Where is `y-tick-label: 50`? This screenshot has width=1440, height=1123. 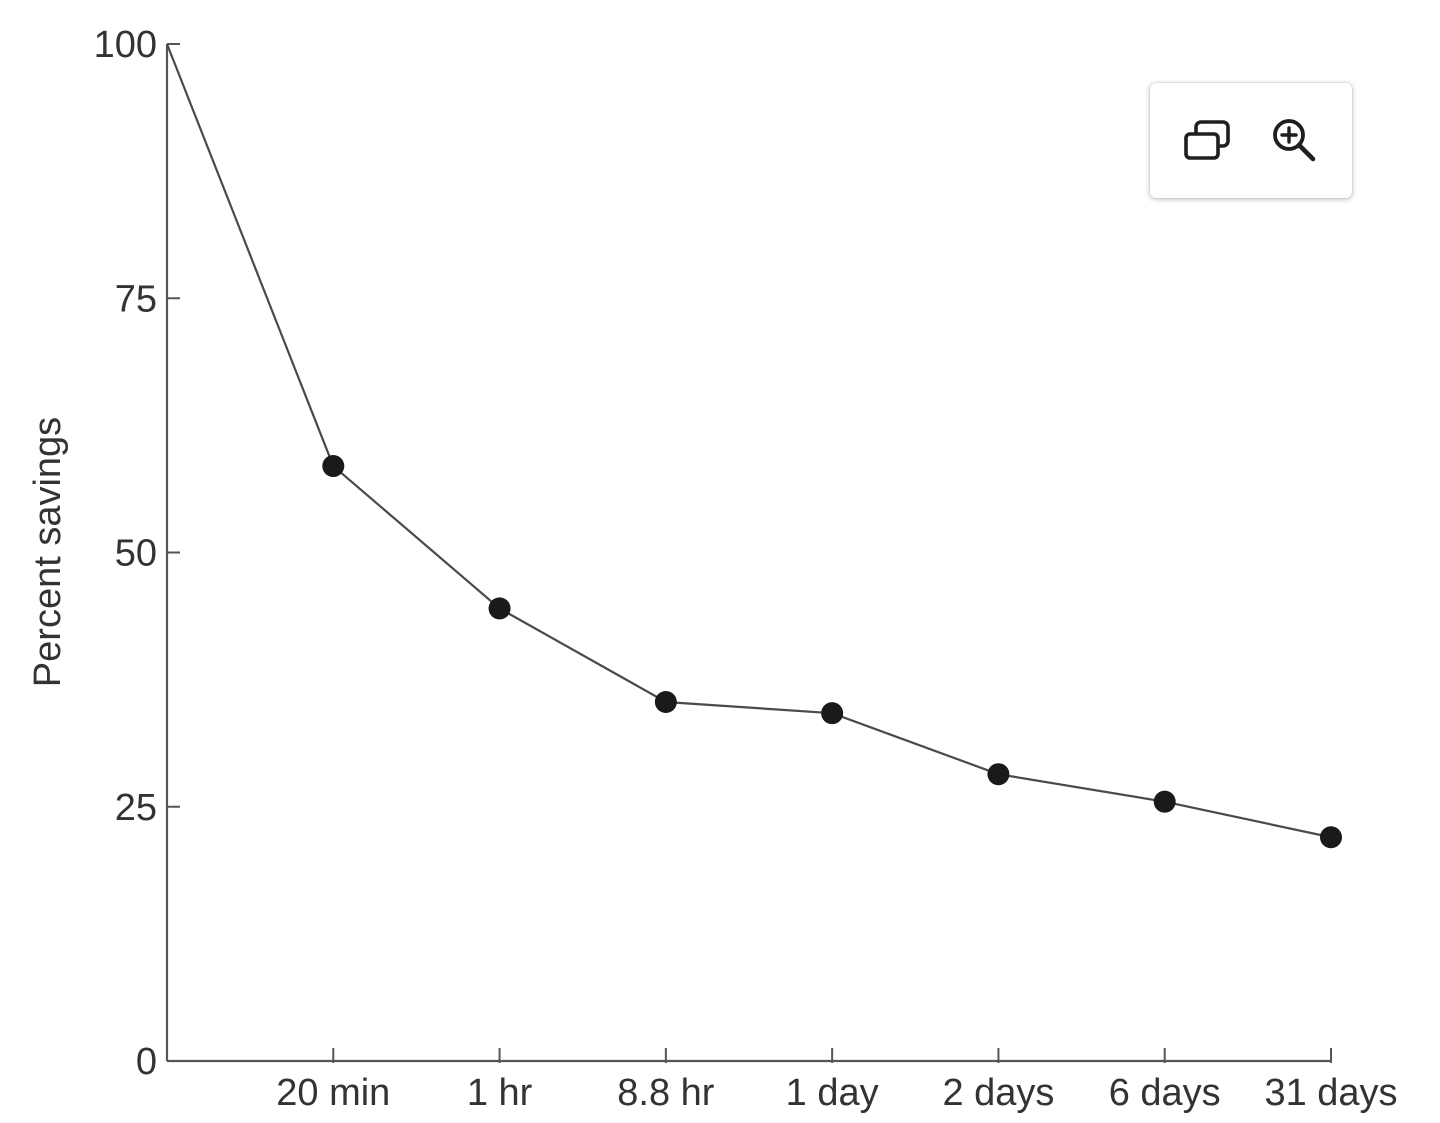
y-tick-label: 50 is located at coordinates (136, 554).